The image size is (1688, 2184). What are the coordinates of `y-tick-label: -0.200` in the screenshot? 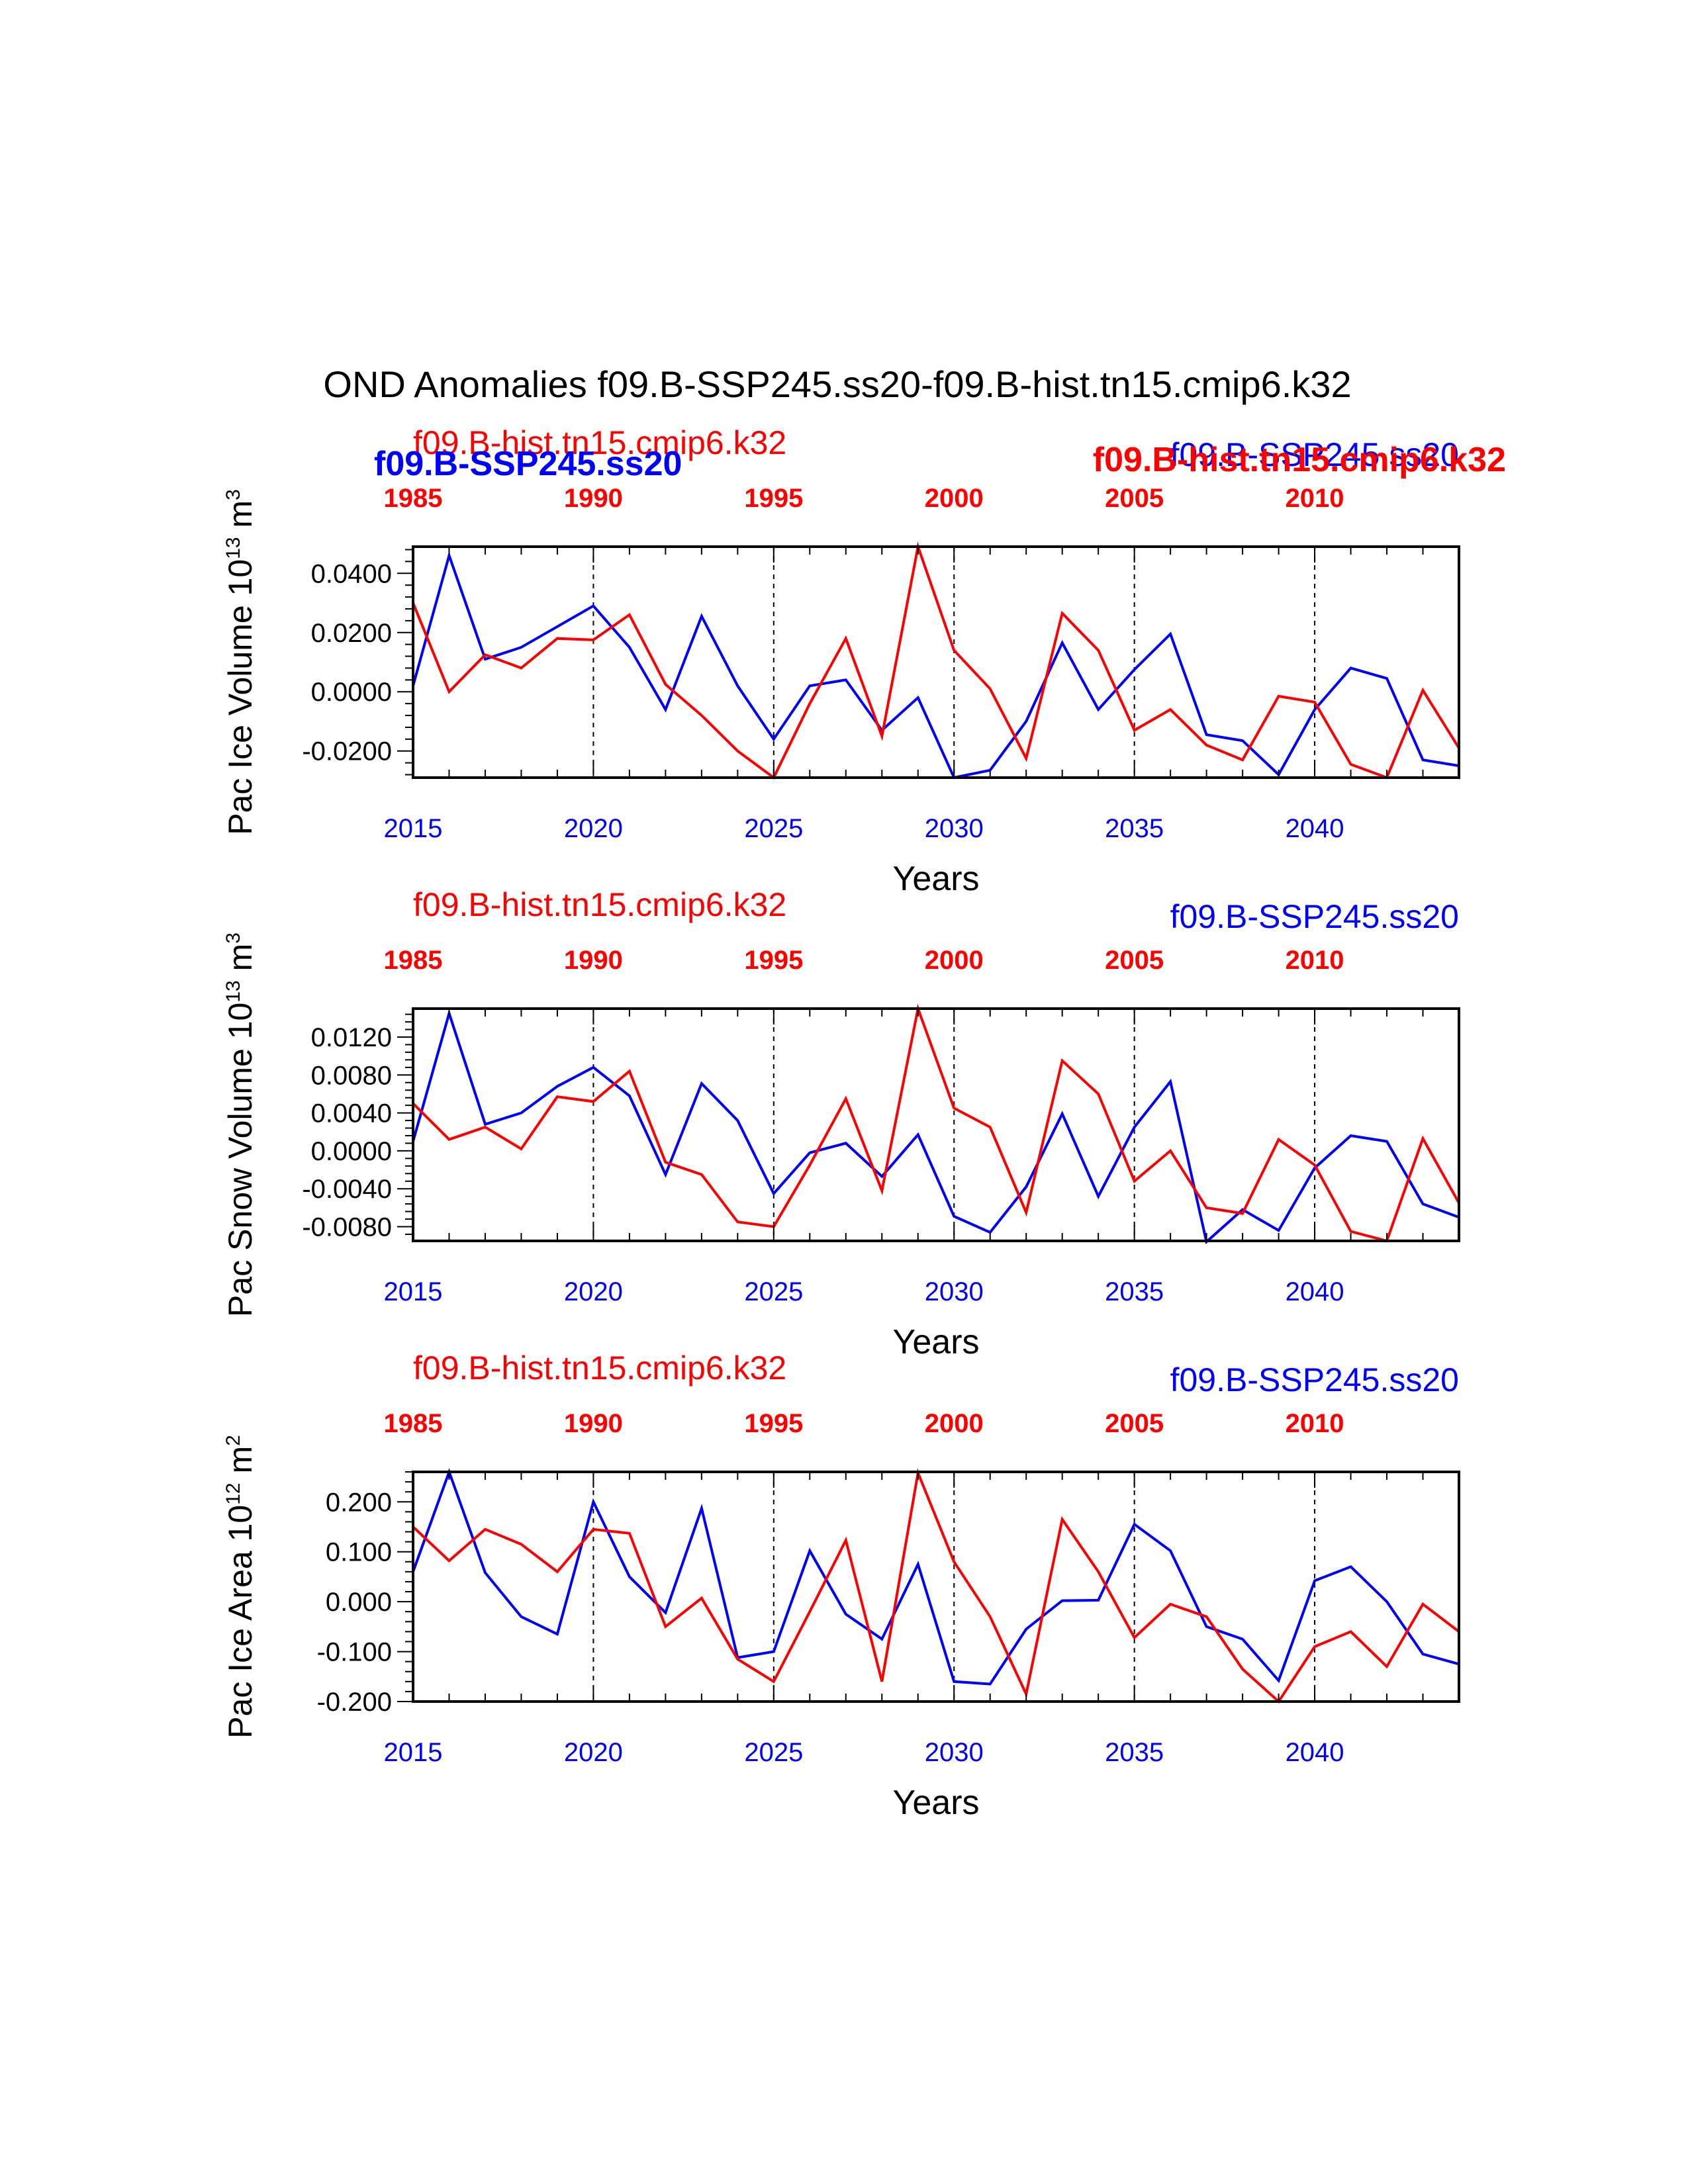 It's located at (354, 1703).